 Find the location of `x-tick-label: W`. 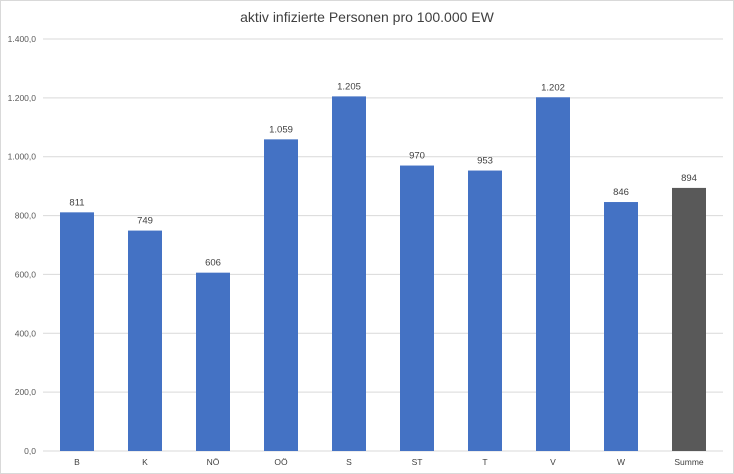

x-tick-label: W is located at coordinates (621, 462).